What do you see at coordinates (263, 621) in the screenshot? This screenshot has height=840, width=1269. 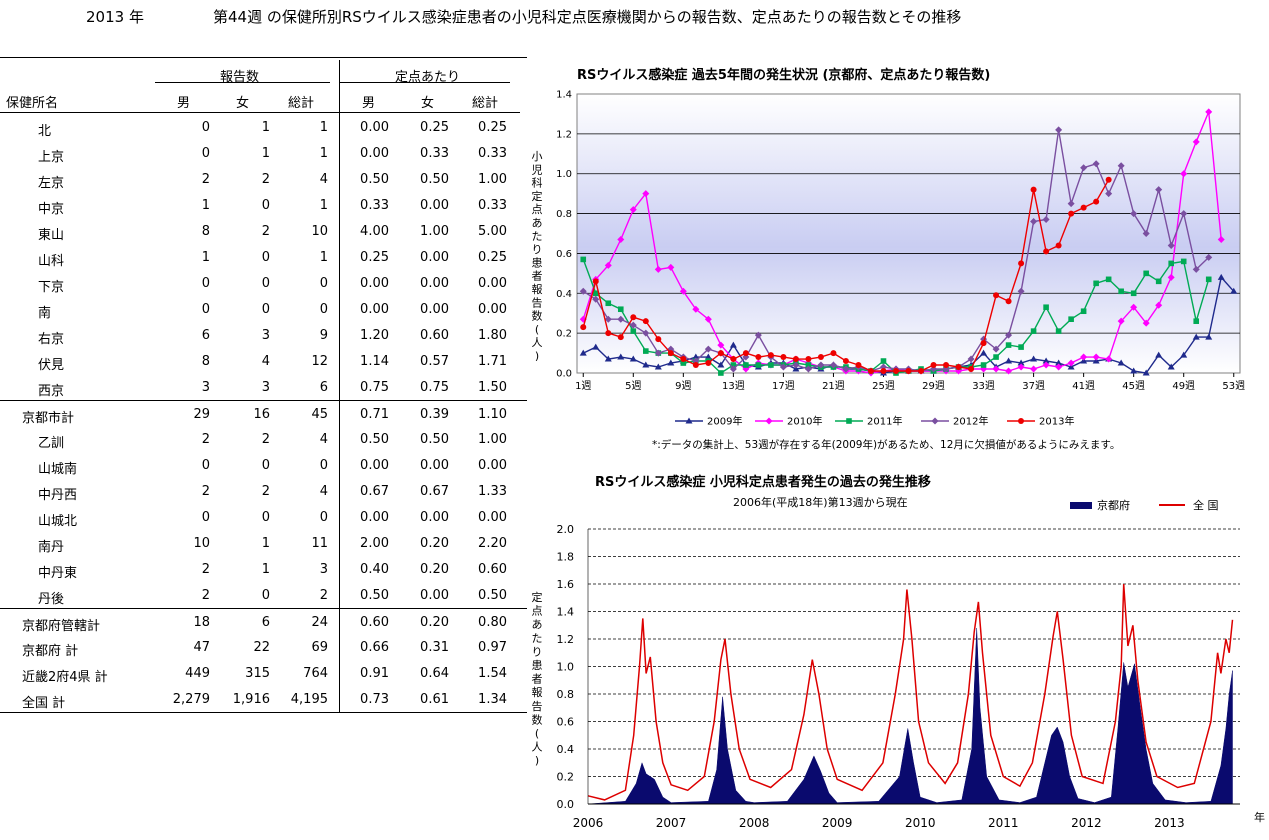 I see `table-row: 京都府管轄計 18 6 24 0.60 0.20 0.80` at bounding box center [263, 621].